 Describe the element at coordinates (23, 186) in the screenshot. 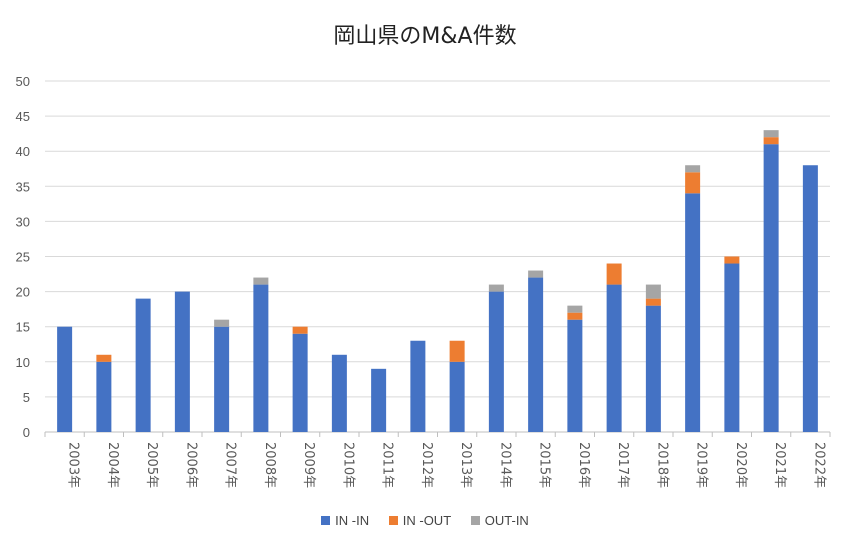

I see `y-tick-label: 35` at that location.